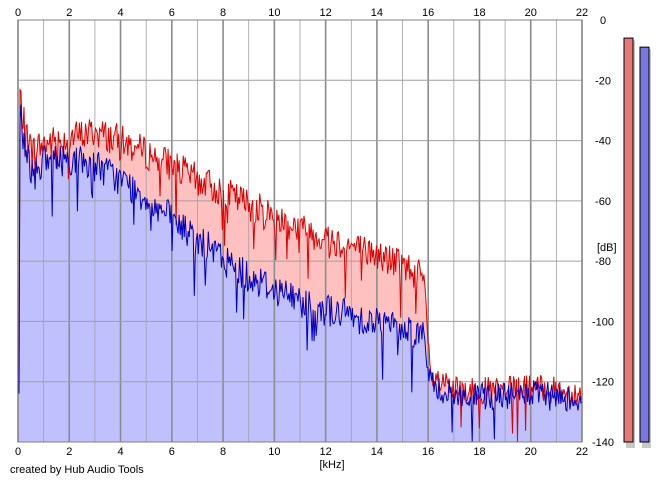 The height and width of the screenshot is (482, 664). Describe the element at coordinates (18, 452) in the screenshot. I see `x-tick-label-bottom: 0` at that location.